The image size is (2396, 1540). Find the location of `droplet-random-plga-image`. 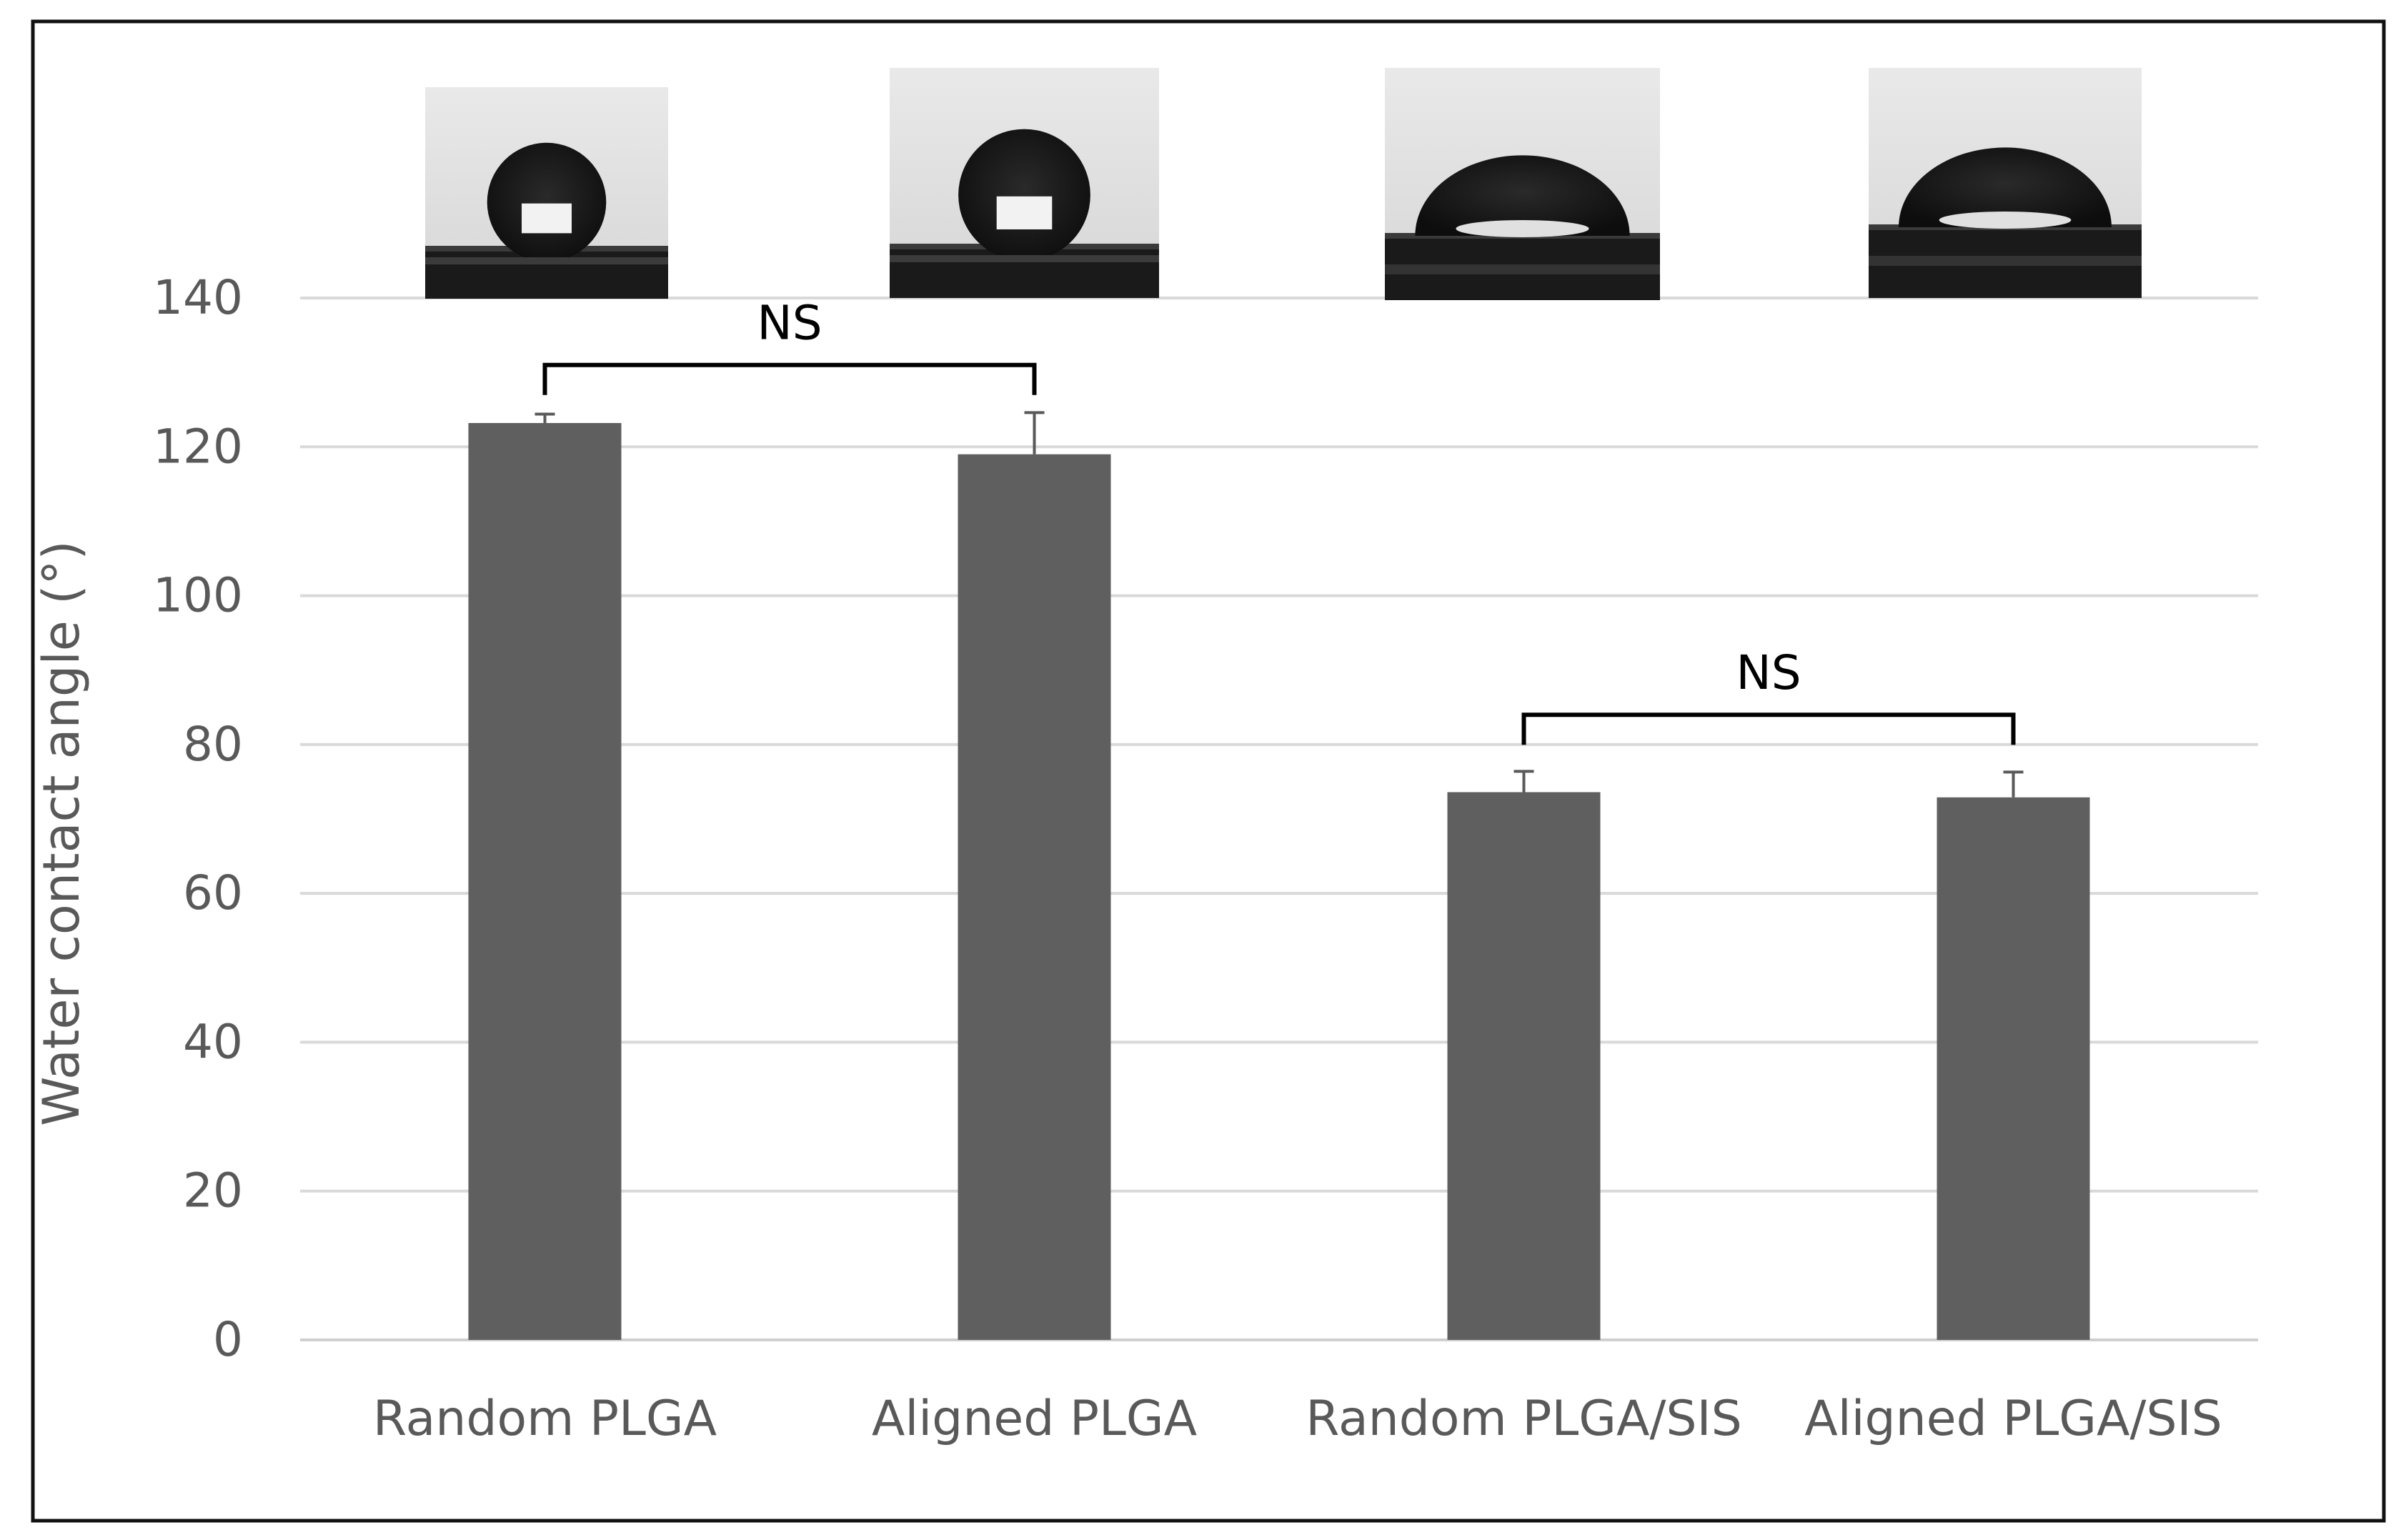

droplet-random-plga-image is located at coordinates (546, 193).